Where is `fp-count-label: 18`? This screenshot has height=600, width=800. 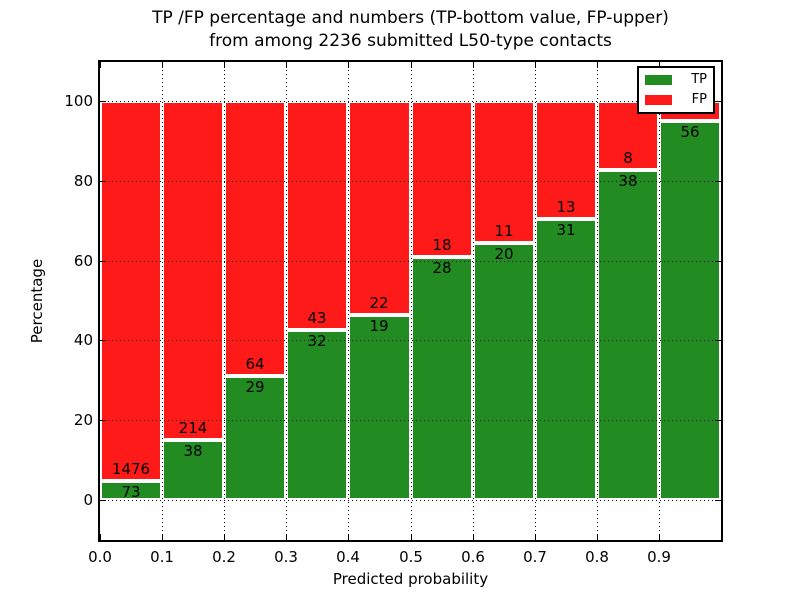
fp-count-label: 18 is located at coordinates (442, 245).